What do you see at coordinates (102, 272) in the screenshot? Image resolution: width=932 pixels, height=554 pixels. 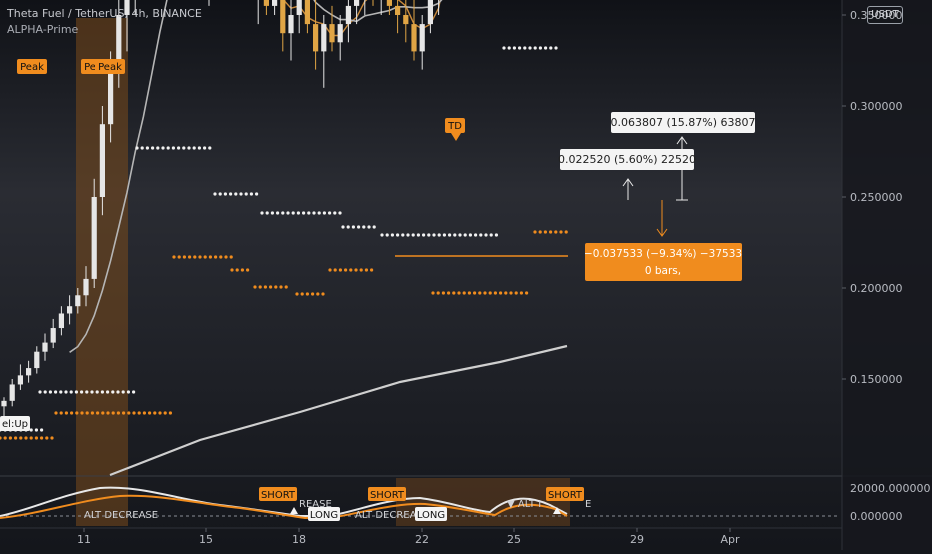 I see `peak-band` at bounding box center [102, 272].